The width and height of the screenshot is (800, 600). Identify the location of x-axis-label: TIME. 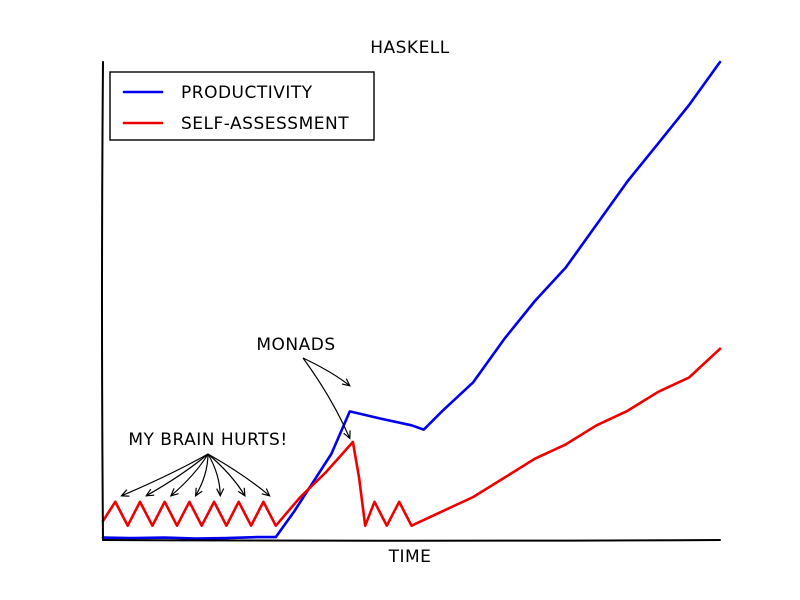
(410, 557).